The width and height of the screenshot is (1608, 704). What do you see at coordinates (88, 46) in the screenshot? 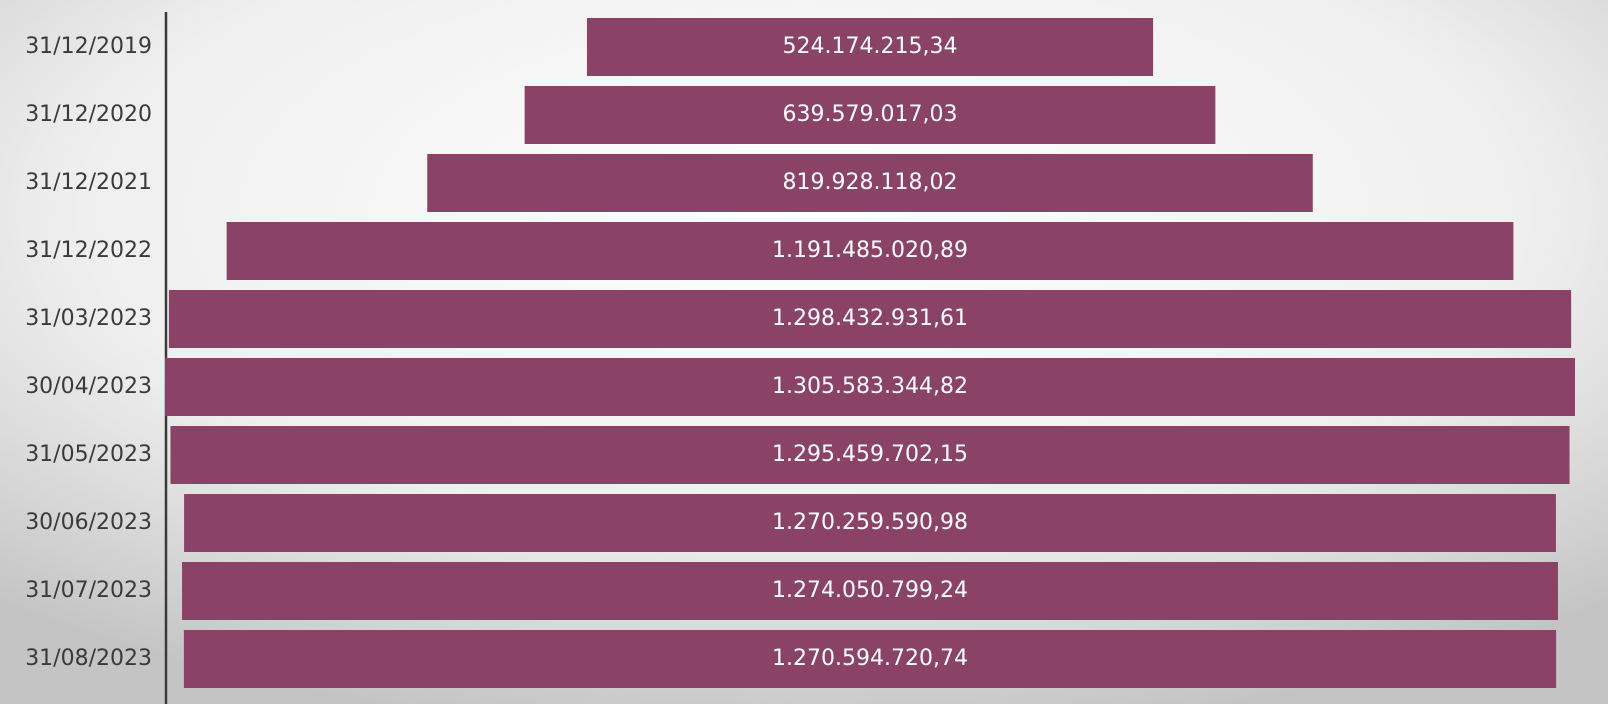
I see `category-label: 31/12/2019` at bounding box center [88, 46].